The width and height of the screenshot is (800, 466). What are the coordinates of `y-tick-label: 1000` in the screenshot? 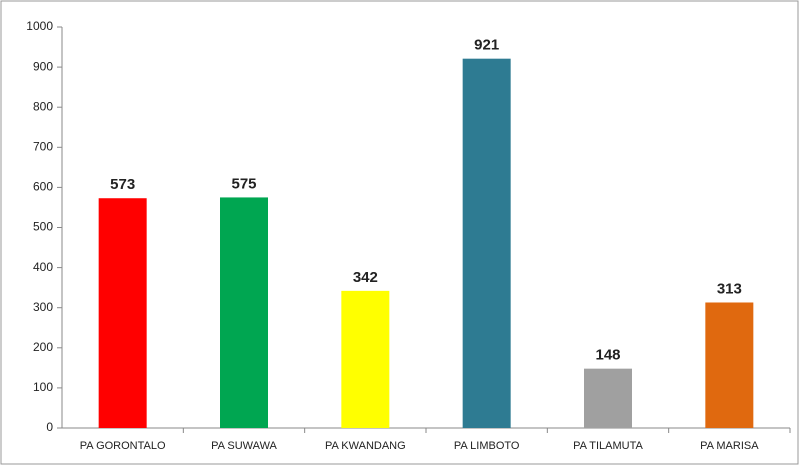 It's located at (39, 26).